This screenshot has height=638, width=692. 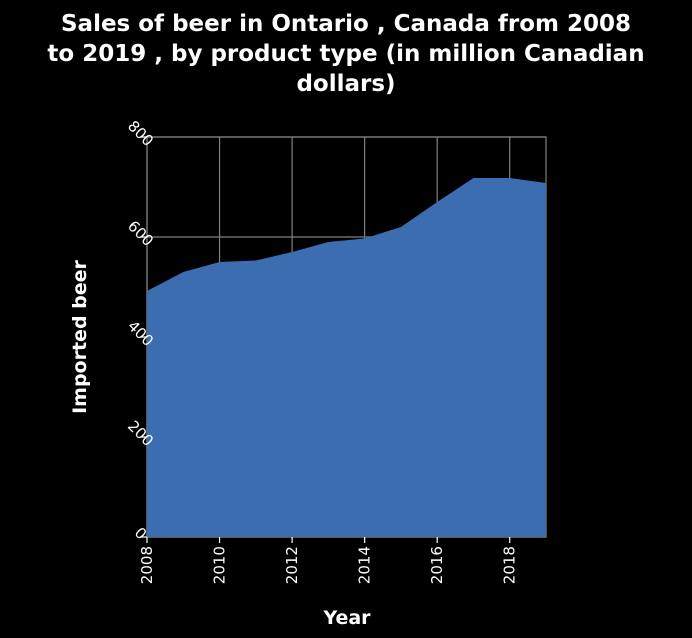 I want to click on x-tick-label: 2010, so click(x=220, y=565).